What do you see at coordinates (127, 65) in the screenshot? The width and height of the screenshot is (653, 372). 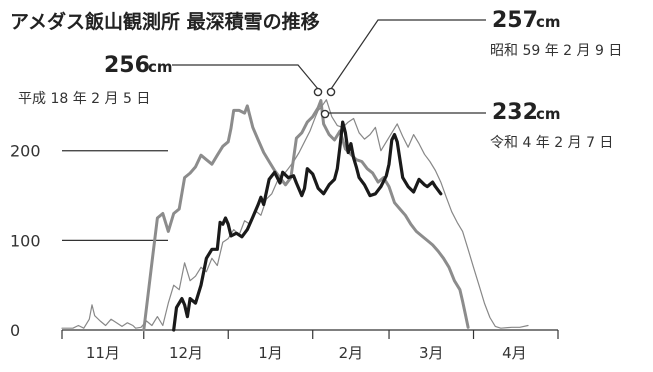 I see `annotation-value: 256` at bounding box center [127, 65].